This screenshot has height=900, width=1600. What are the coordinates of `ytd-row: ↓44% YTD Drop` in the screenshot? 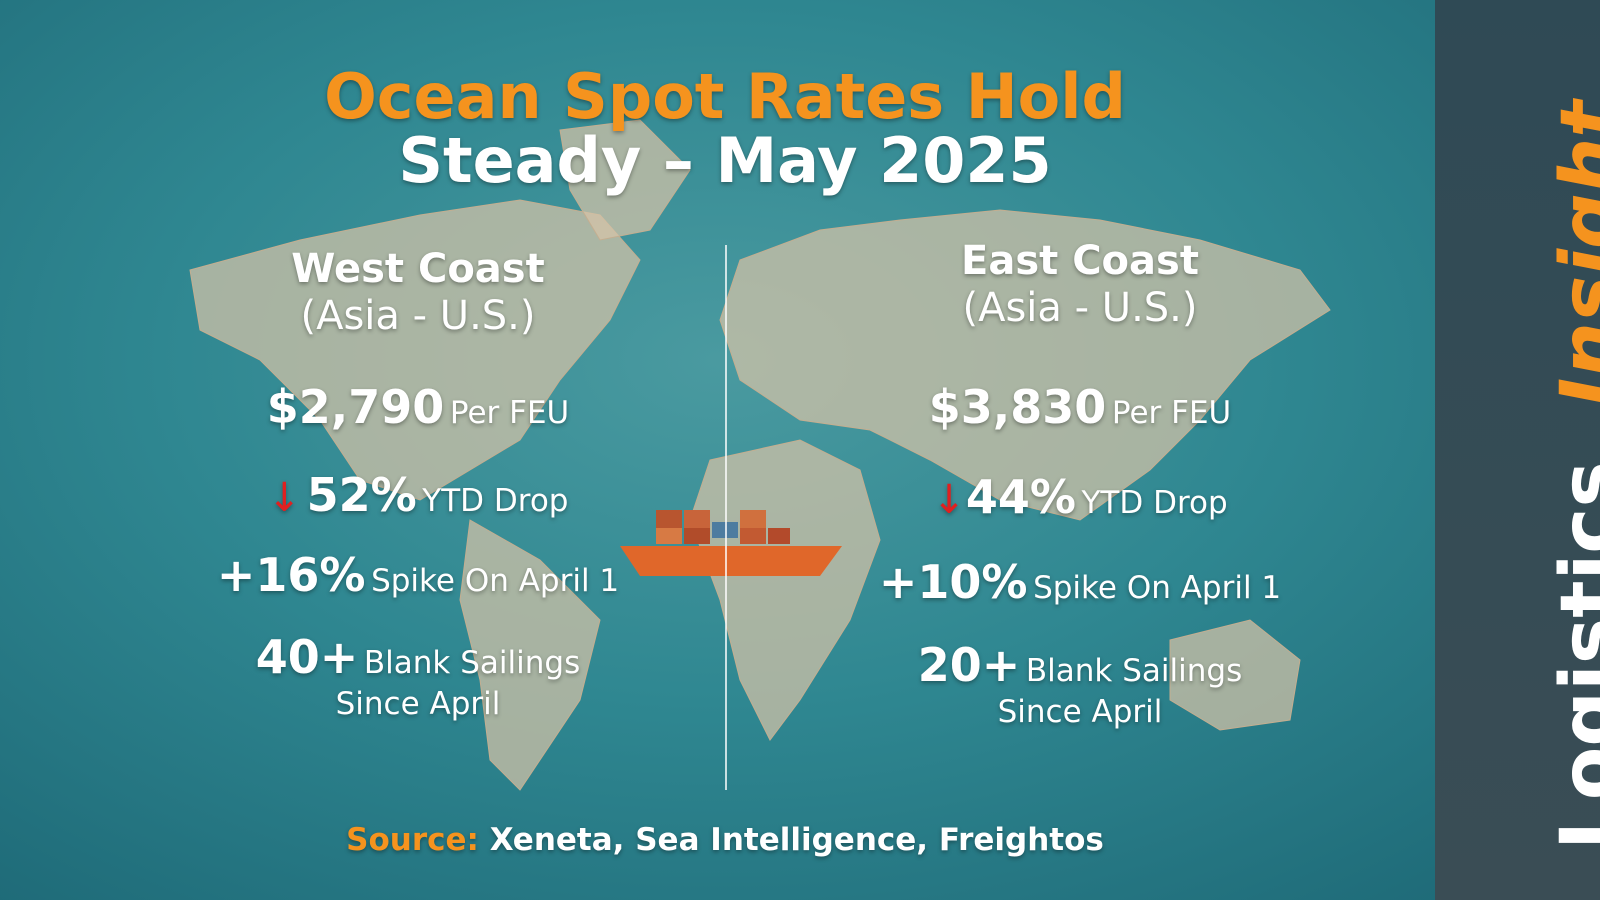 It's located at (1080, 497).